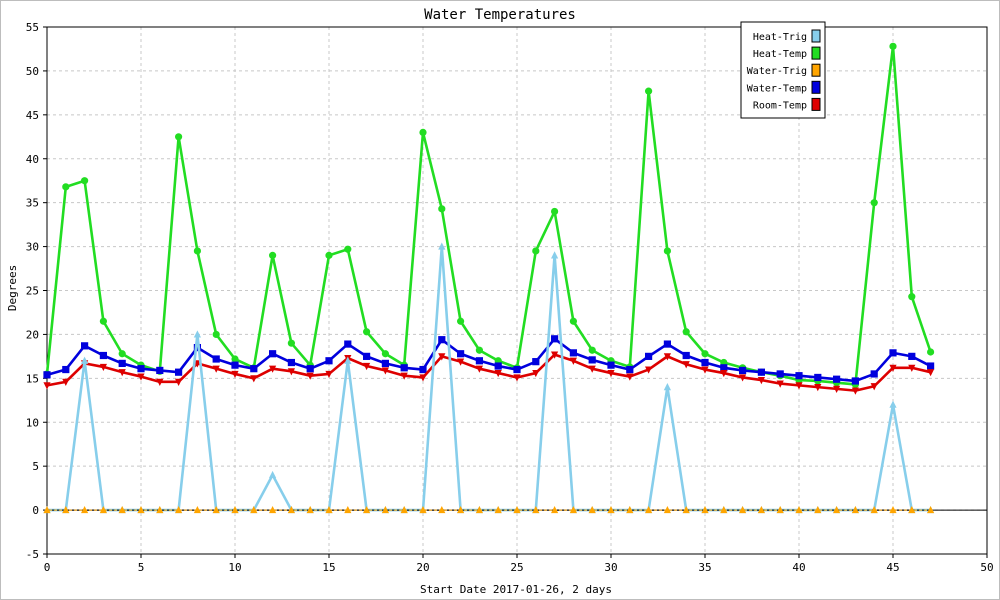 The height and width of the screenshot is (600, 1000). I want to click on x-tick-label: 40, so click(798, 567).